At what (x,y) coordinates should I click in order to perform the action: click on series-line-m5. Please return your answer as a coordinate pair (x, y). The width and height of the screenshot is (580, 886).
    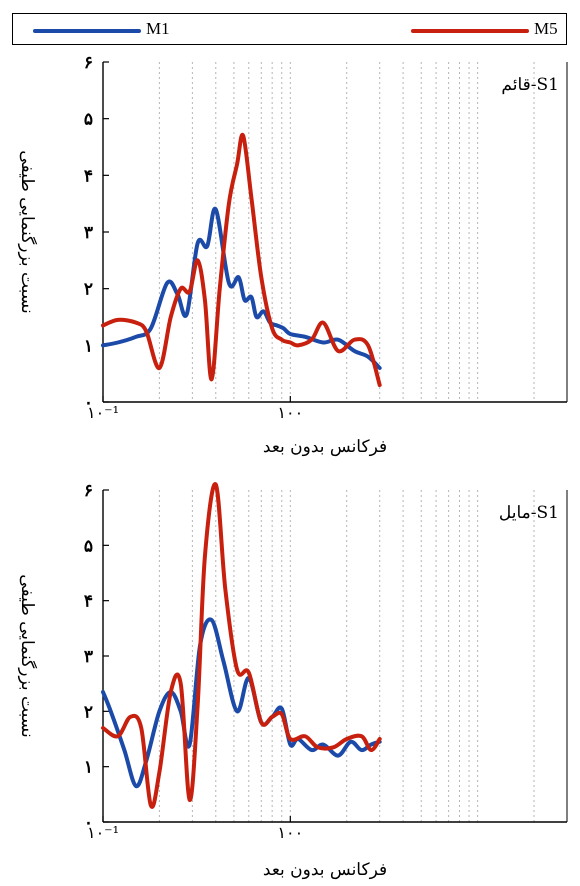
    Looking at the image, I should click on (241, 259).